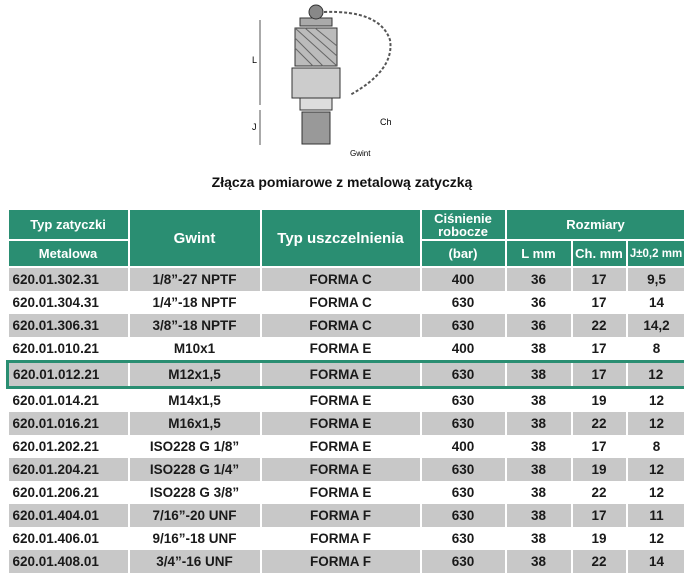  I want to click on svg-text: Gwint, so click(360, 153).